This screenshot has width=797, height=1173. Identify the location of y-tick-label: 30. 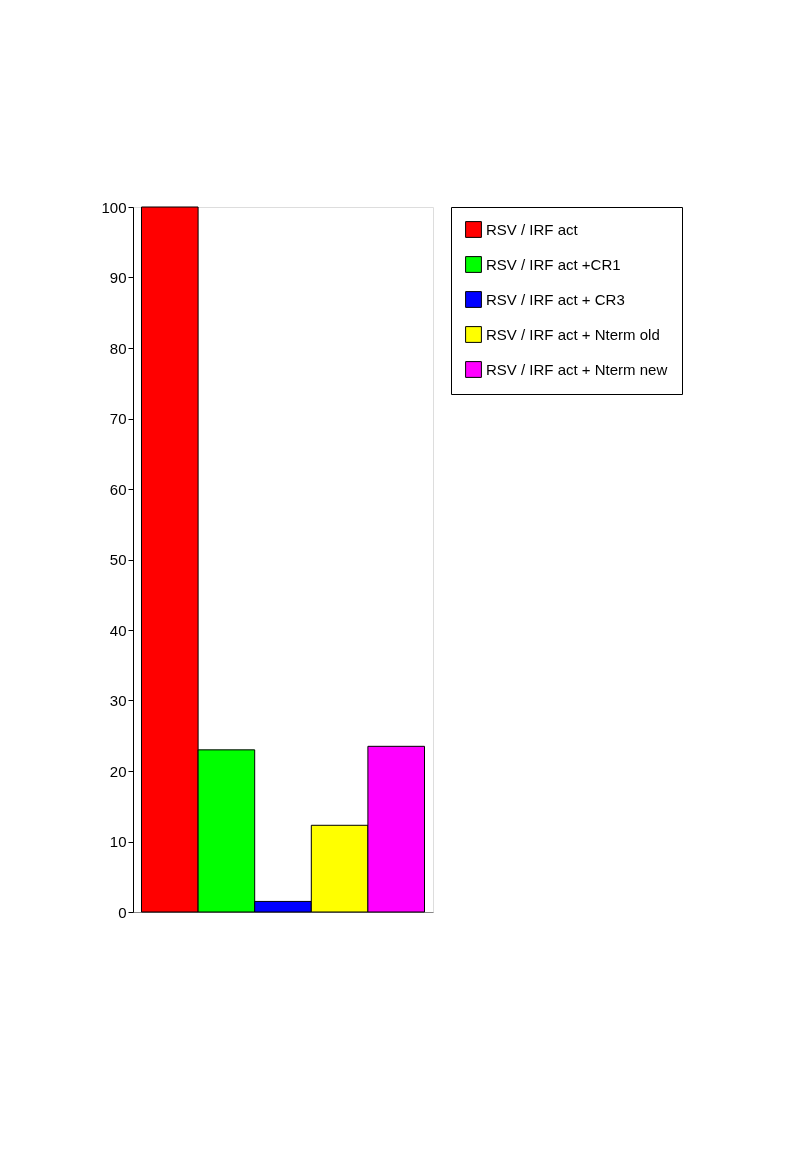
(118, 700).